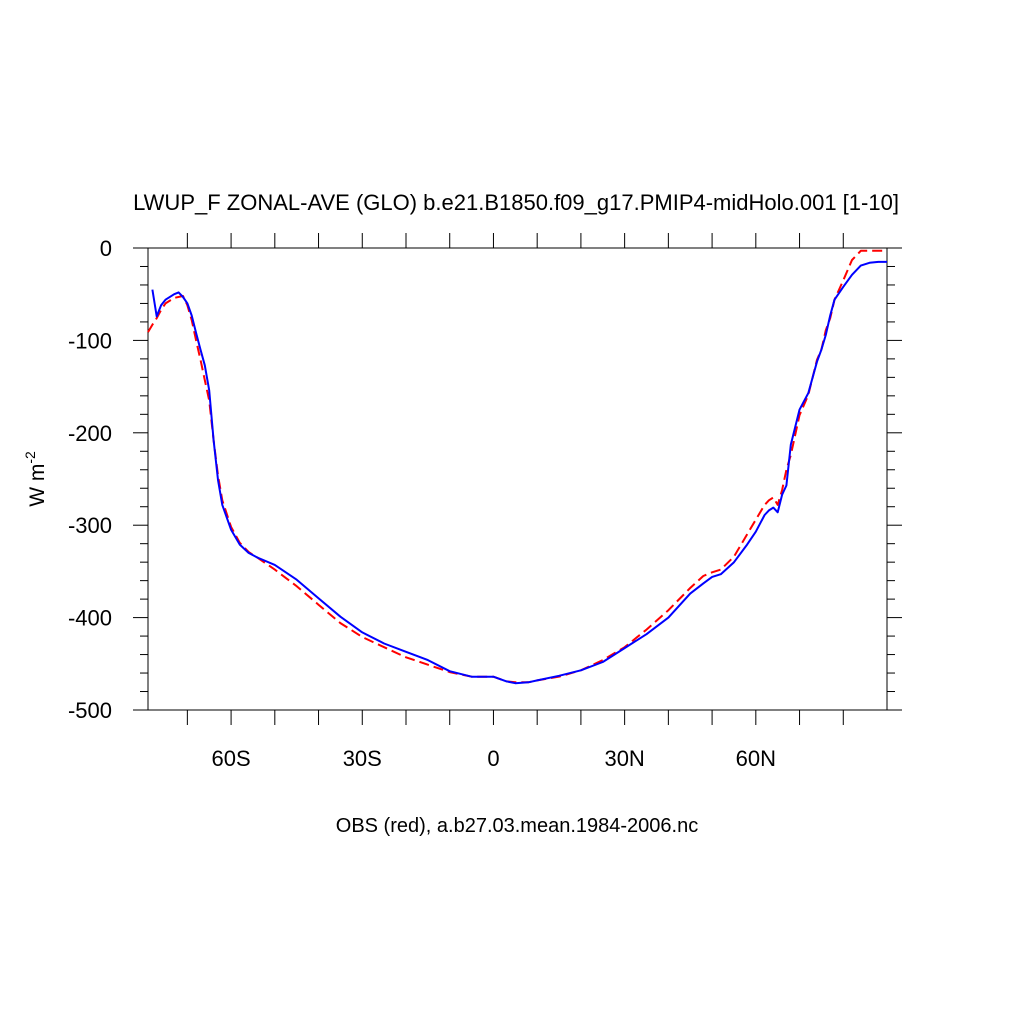 This screenshot has height=1024, width=1024. Describe the element at coordinates (30, 457) in the screenshot. I see `y-axis-label-superscript: -2` at that location.